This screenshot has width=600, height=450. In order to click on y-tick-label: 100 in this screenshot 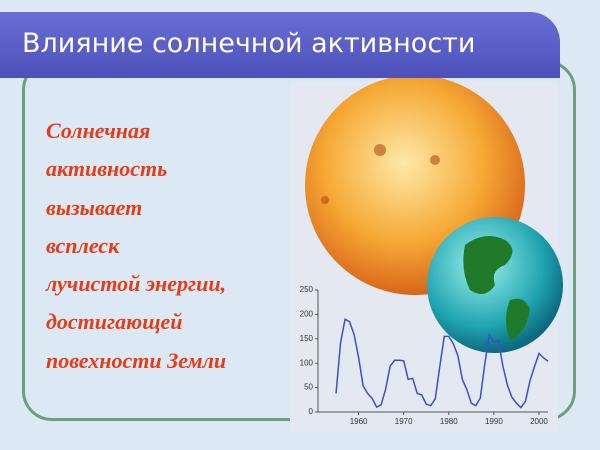, I will do `click(307, 362)`.